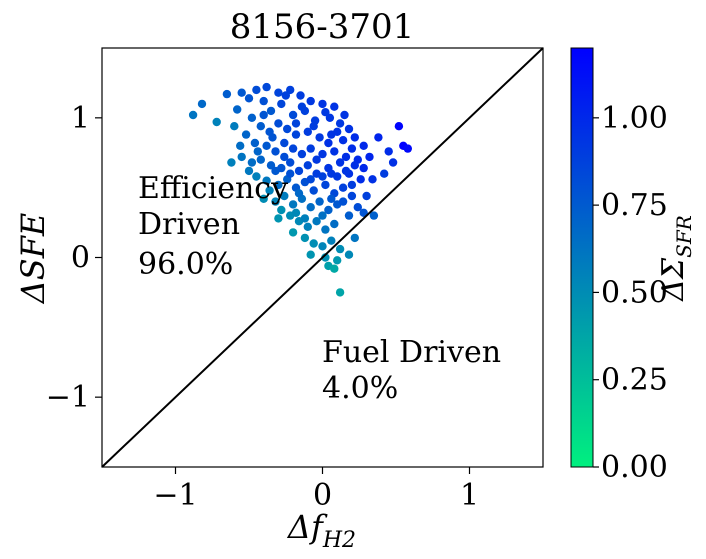 The height and width of the screenshot is (559, 706). I want to click on y-axis-label: ΔSFE, so click(33, 259).